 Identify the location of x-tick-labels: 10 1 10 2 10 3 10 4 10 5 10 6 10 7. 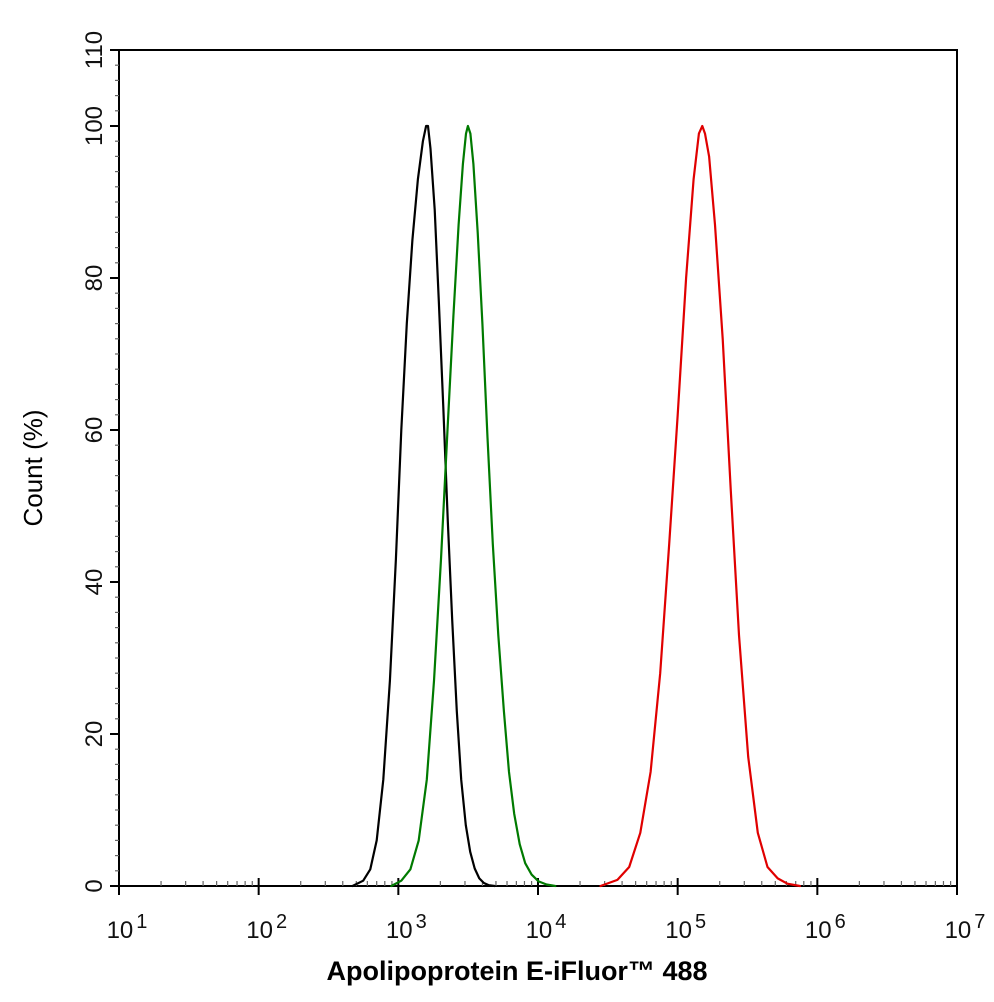
(546, 927).